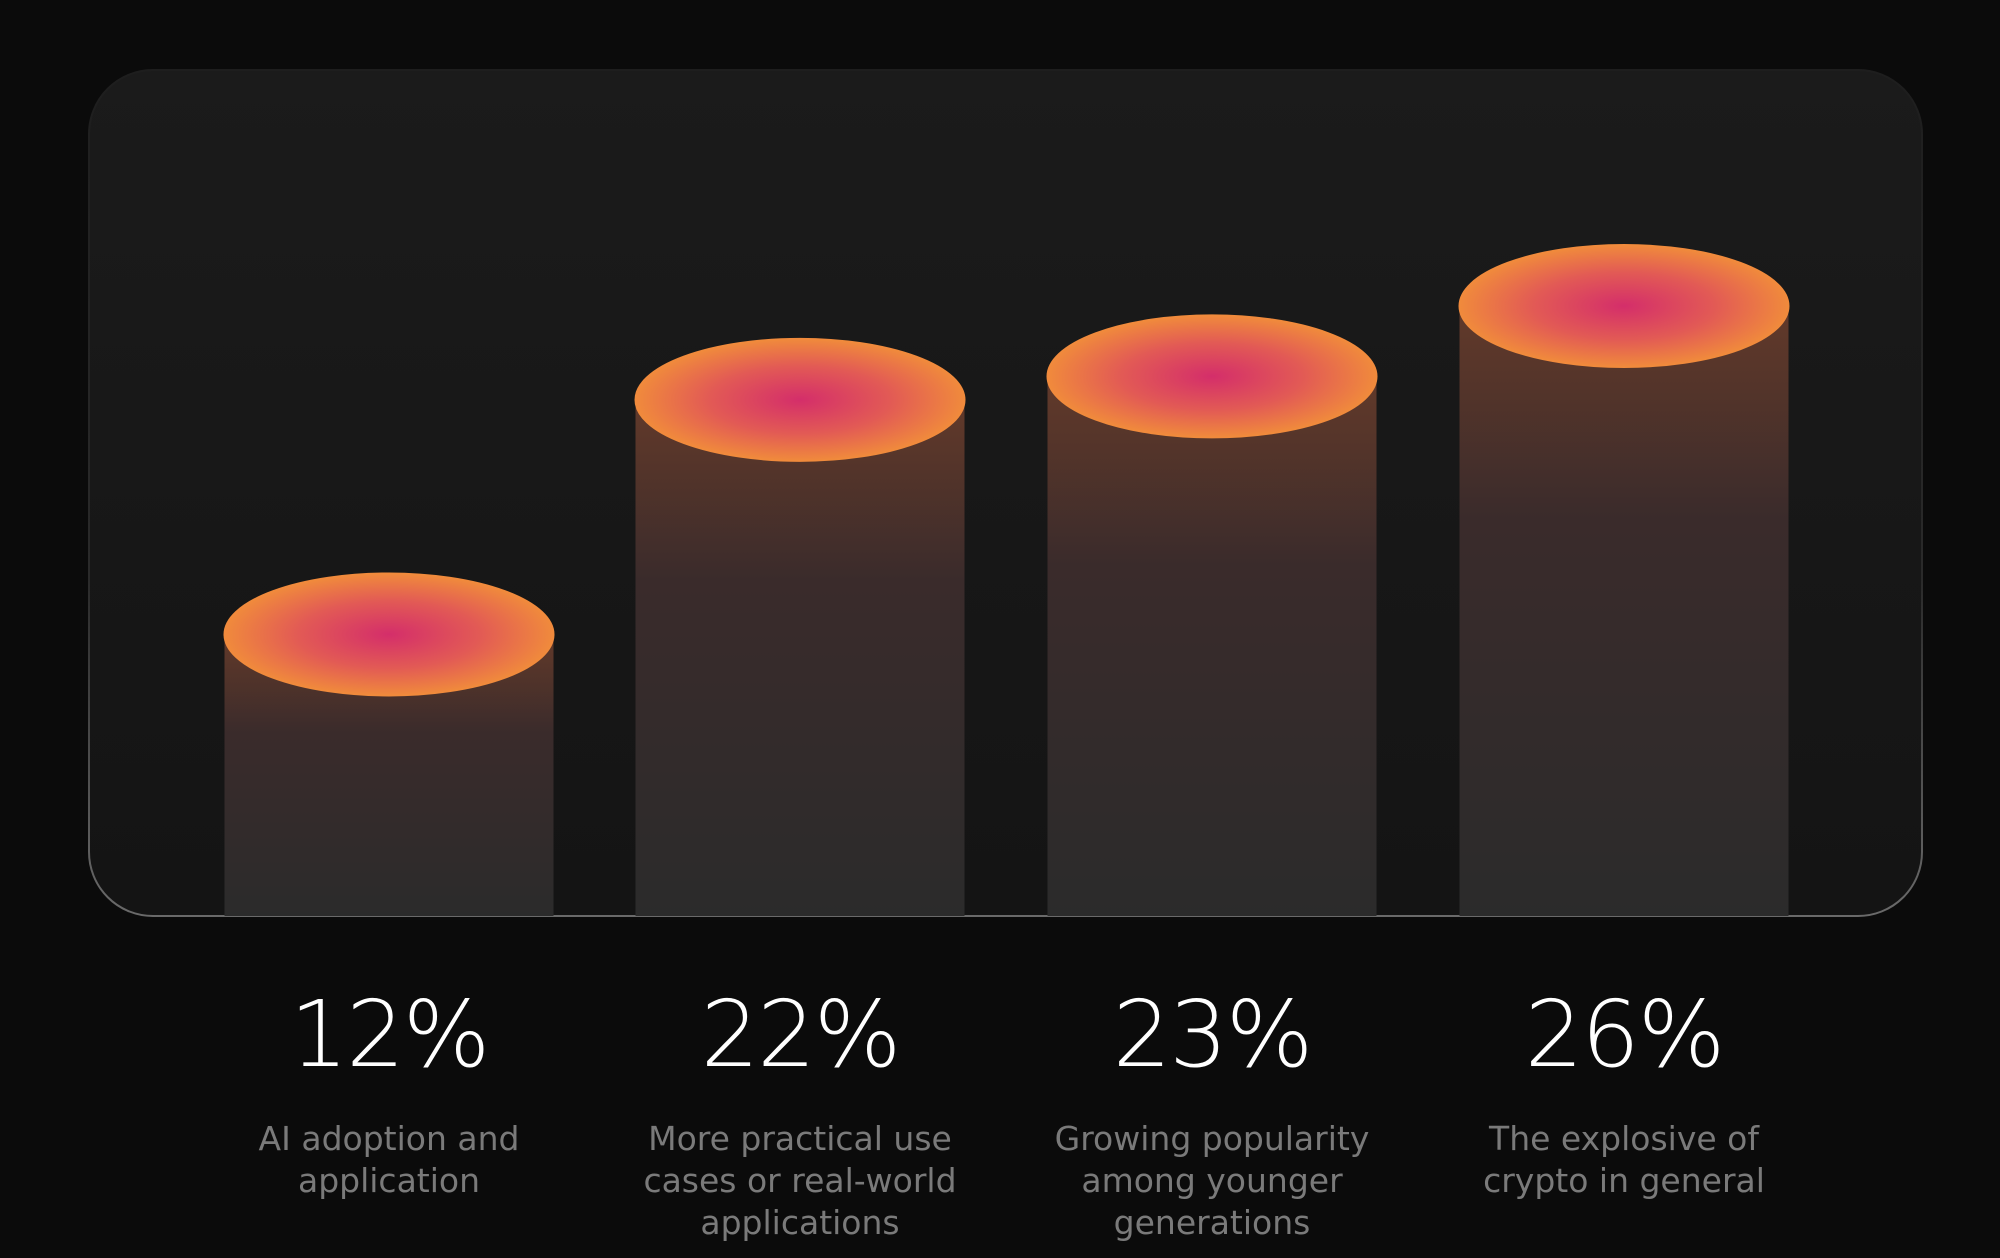  Describe the element at coordinates (1624, 1034) in the screenshot. I see `value-label: 26%` at that location.